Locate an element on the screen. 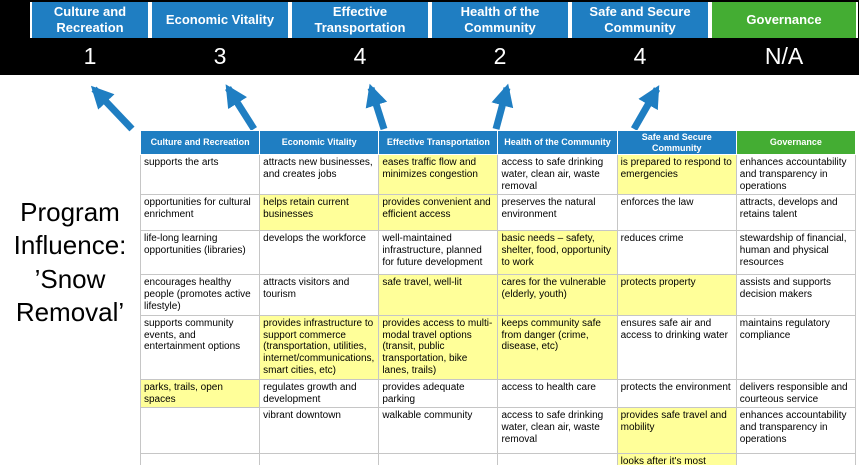 This screenshot has width=859, height=465. table-cell: helps retain current businesses is located at coordinates (319, 213).